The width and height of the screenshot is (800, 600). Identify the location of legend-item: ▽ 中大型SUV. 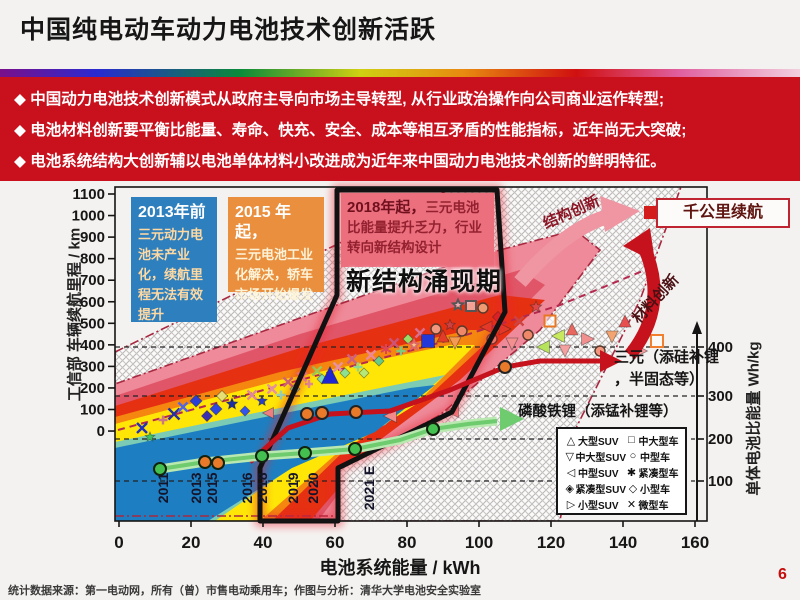
(595, 456).